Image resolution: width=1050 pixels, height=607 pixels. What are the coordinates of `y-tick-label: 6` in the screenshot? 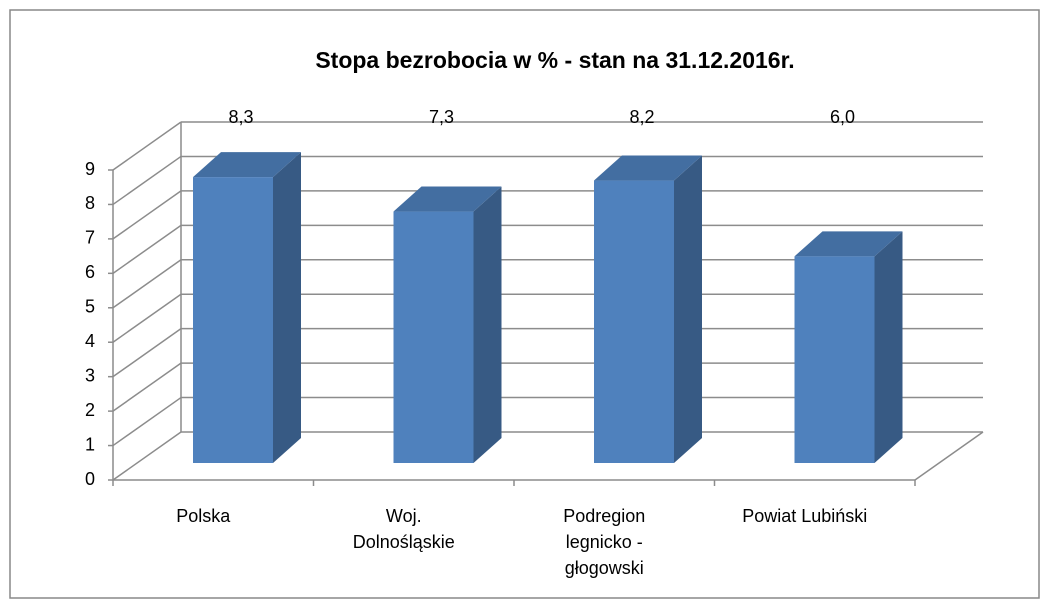 It's located at (90, 272).